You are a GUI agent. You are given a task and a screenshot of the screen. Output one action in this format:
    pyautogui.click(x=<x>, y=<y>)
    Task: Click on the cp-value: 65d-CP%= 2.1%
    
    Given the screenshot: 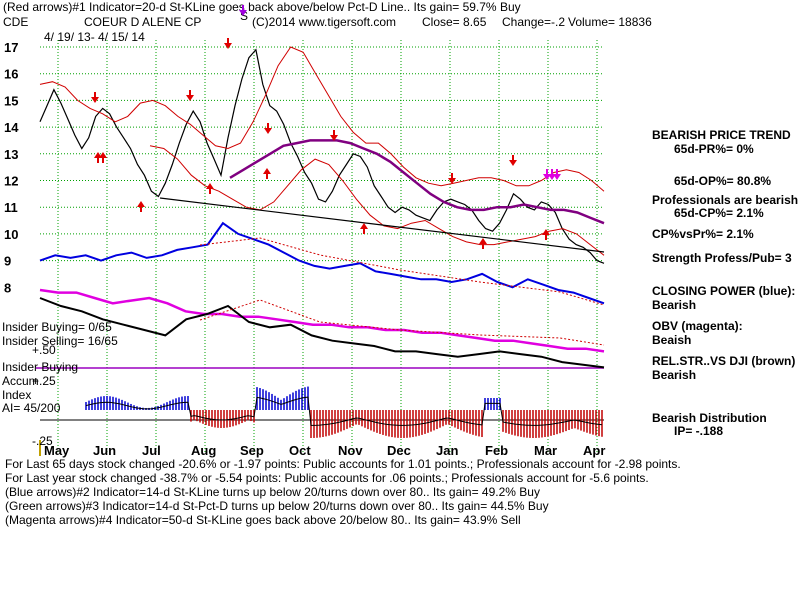 What is the action you would take?
    pyautogui.click(x=719, y=213)
    